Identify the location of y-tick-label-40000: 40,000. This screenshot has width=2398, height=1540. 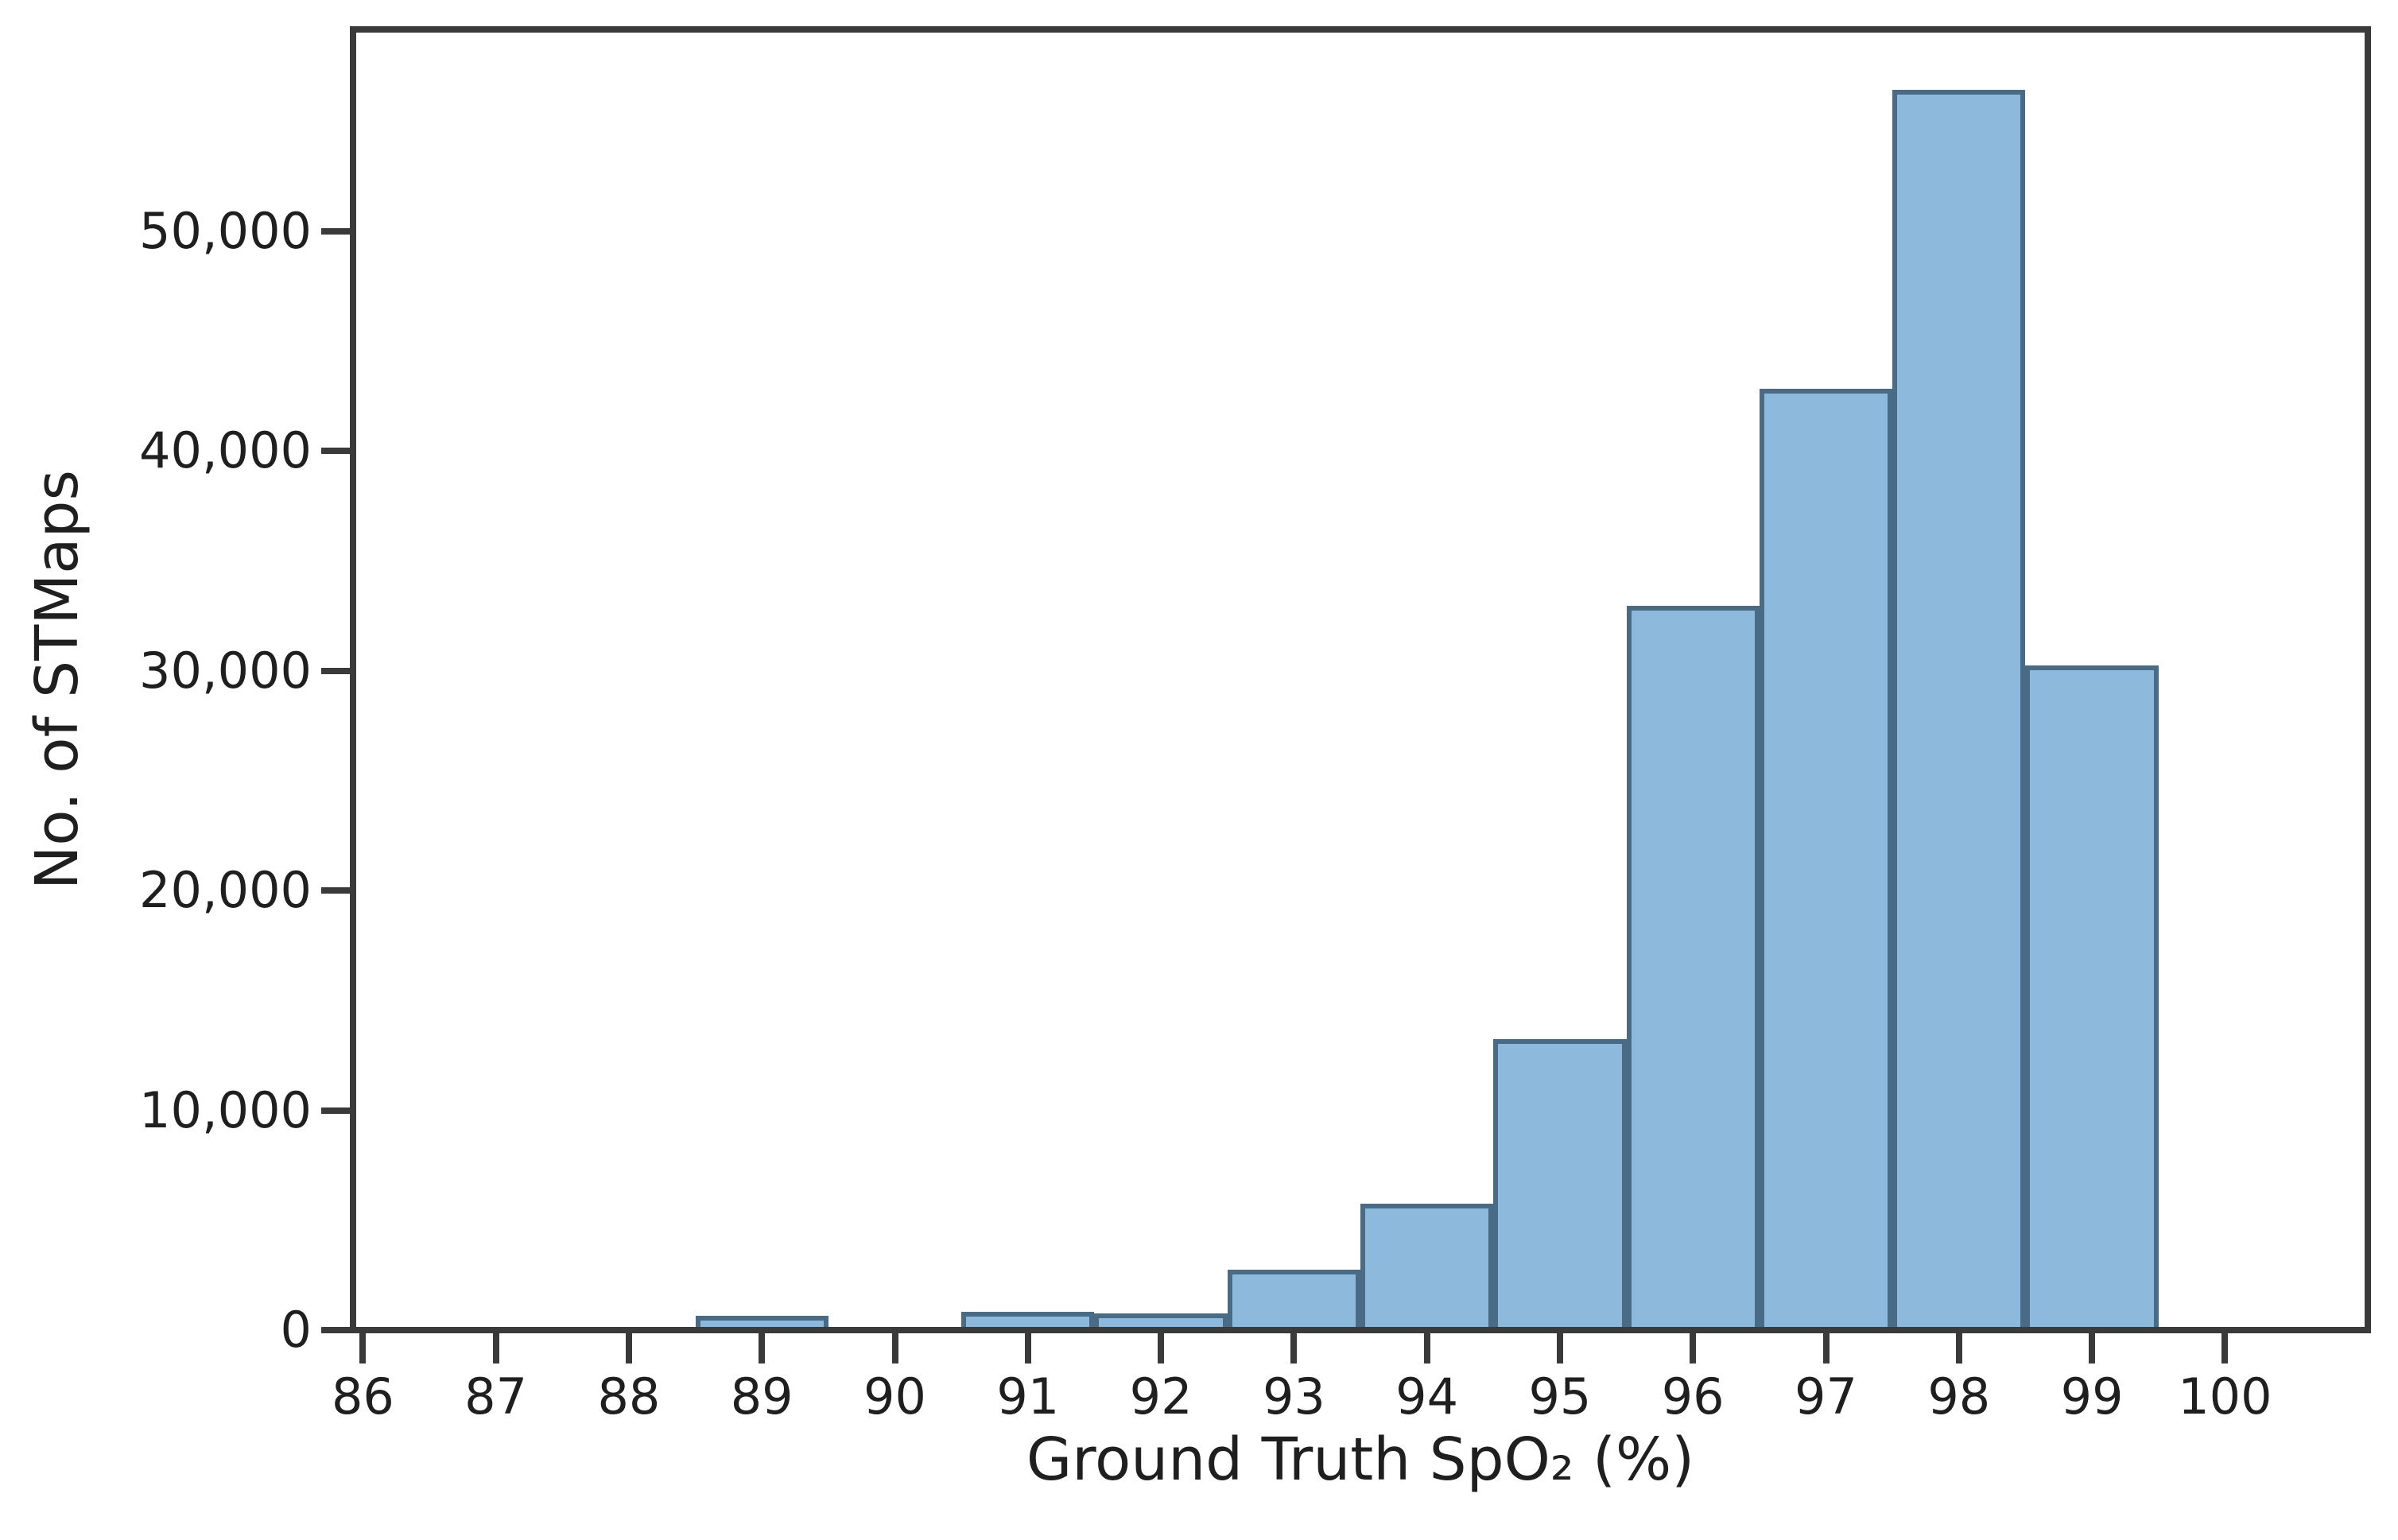
(225, 450).